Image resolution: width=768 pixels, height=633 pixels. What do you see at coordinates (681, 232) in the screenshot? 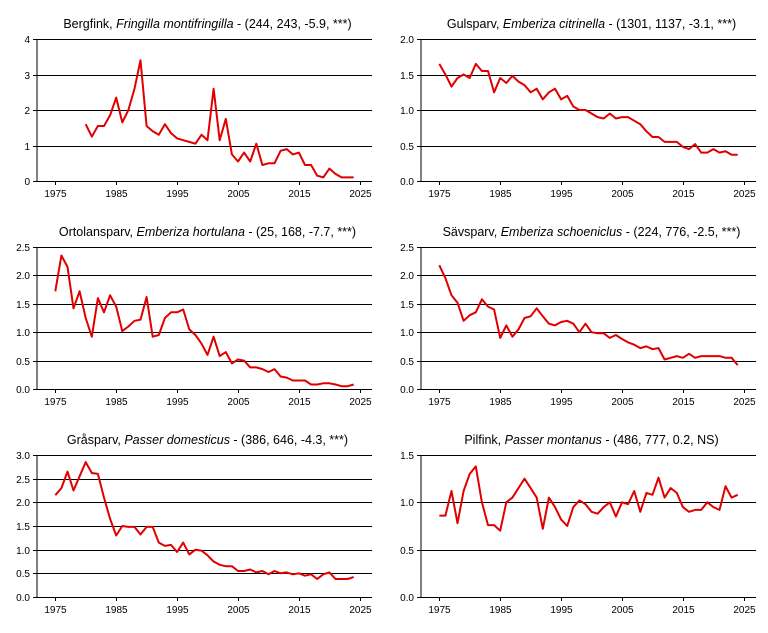
I see `title-stats: - (224, 776, -2.5, ***)` at bounding box center [681, 232].